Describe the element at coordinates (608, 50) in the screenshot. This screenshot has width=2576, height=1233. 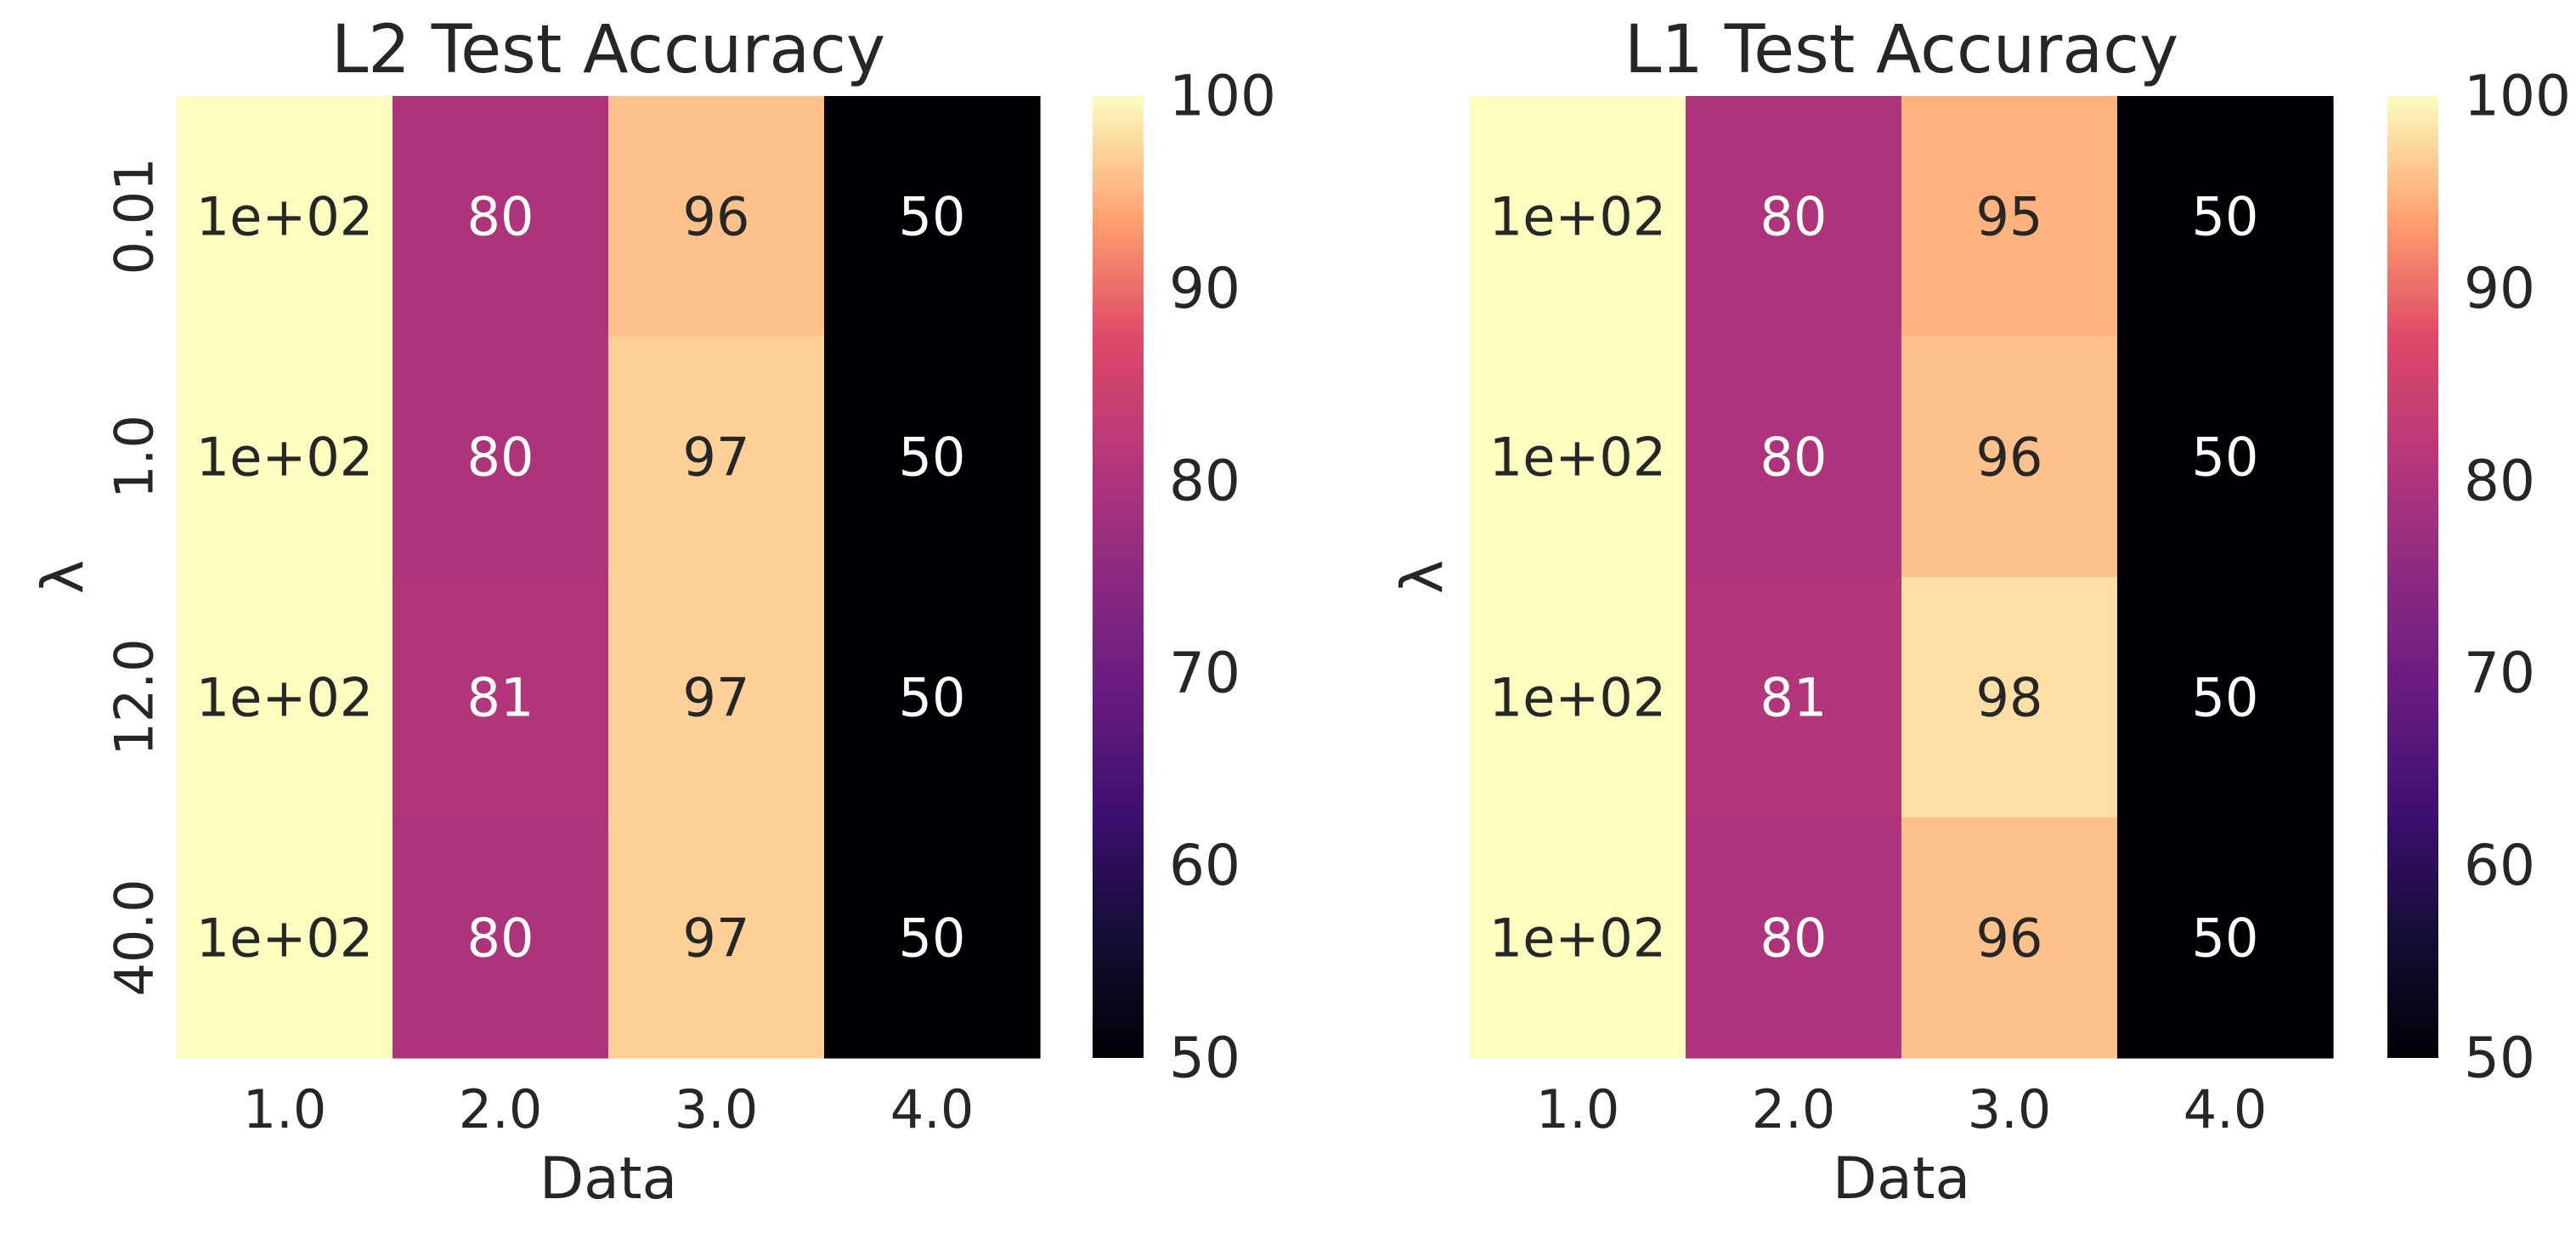
I see `chart-title: L2 Test Accuracy` at that location.